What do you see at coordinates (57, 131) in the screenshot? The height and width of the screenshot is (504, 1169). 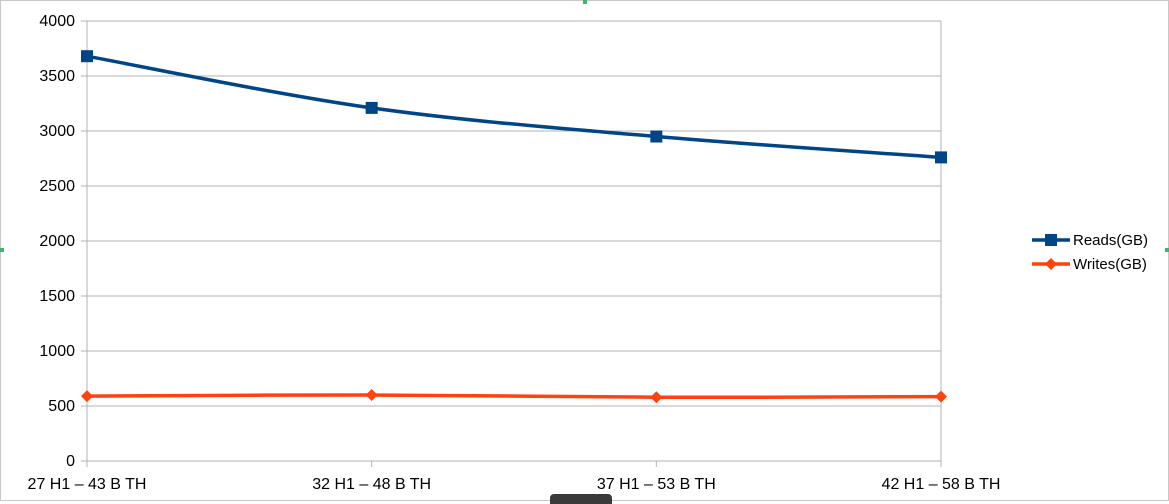 I see `y-tick-label: 3000` at bounding box center [57, 131].